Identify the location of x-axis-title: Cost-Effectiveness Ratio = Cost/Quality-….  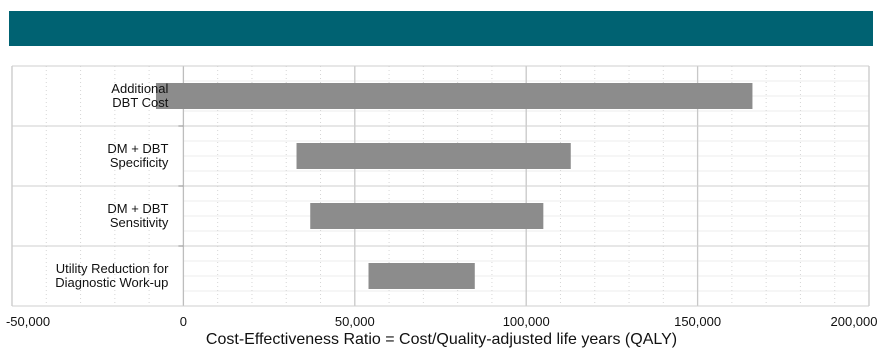
(441, 339).